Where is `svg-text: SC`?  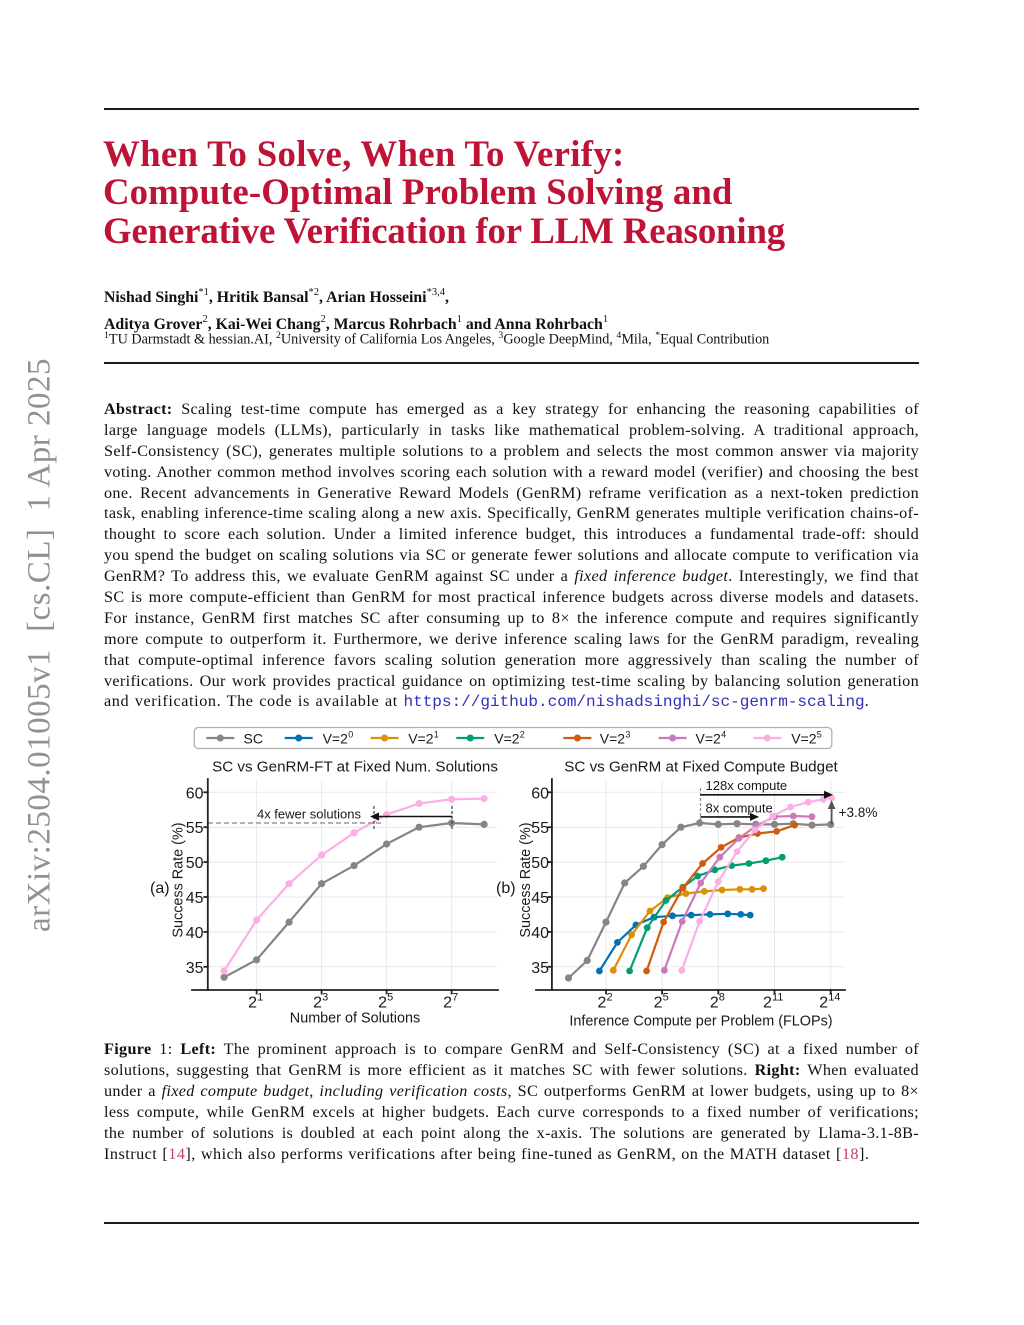 svg-text: SC is located at coordinates (253, 739).